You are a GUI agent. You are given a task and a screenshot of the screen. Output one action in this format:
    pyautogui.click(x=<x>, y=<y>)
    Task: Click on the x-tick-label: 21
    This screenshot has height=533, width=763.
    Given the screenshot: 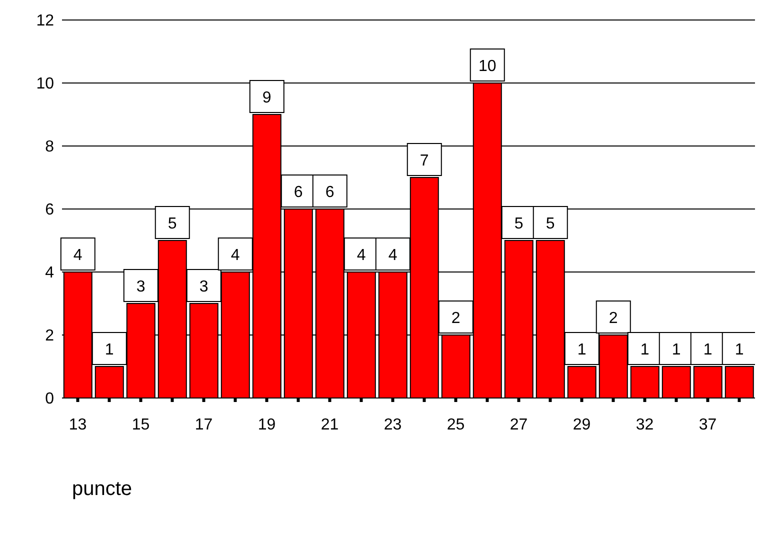 What is the action you would take?
    pyautogui.click(x=329, y=425)
    